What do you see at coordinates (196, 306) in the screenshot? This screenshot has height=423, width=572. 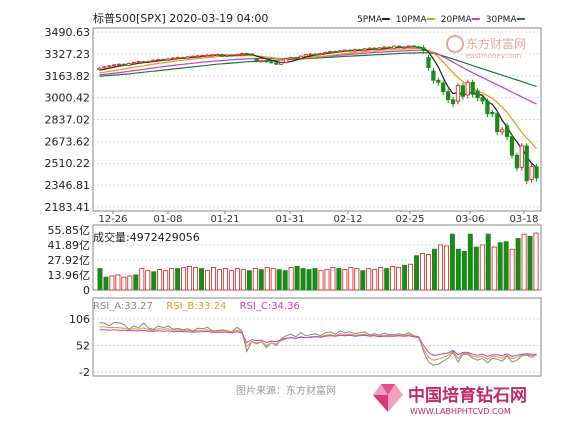 I see `rsi-label: RSI_B:33.24` at bounding box center [196, 306].